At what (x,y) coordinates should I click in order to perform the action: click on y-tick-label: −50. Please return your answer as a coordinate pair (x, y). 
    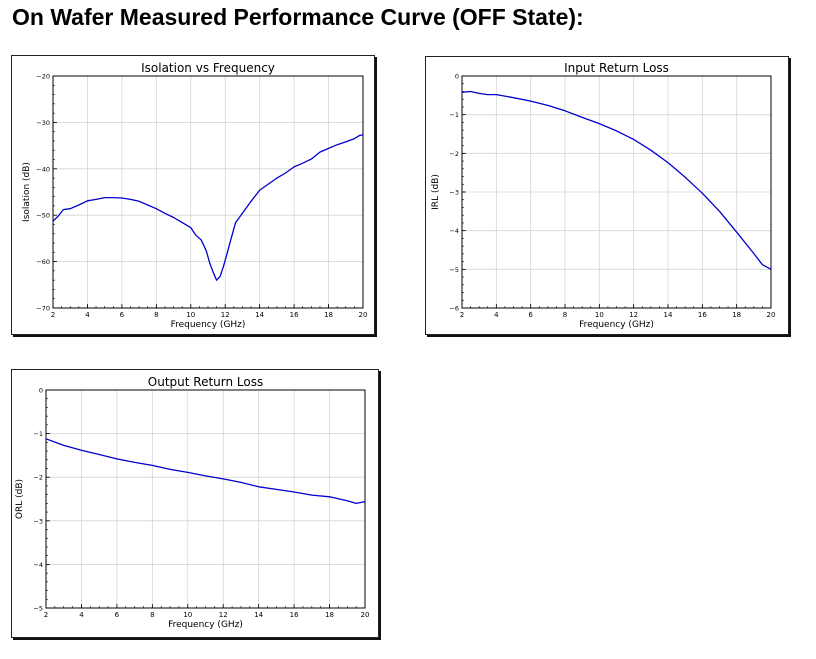
    Looking at the image, I should click on (43, 216).